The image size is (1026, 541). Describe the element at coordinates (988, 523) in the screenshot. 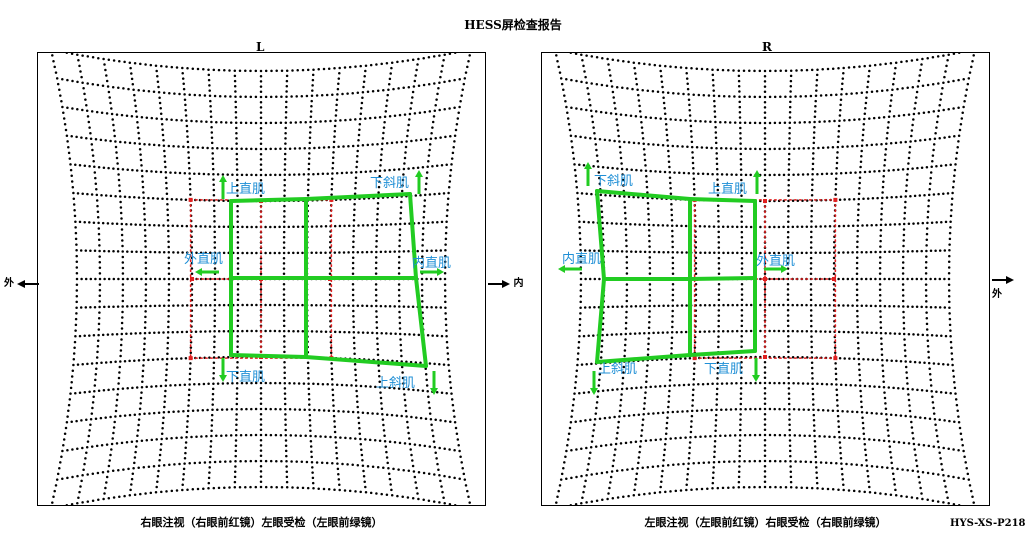

I see `device-code: HYS-XS-P218` at that location.